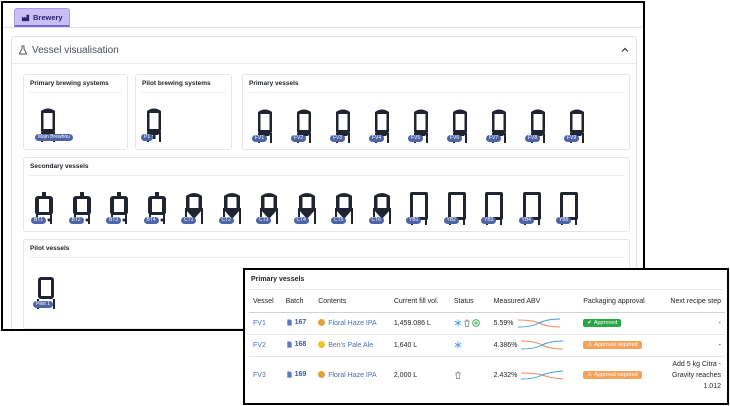 The image size is (730, 406). What do you see at coordinates (153, 127) in the screenshot?
I see `vessel-p1: P1` at bounding box center [153, 127].